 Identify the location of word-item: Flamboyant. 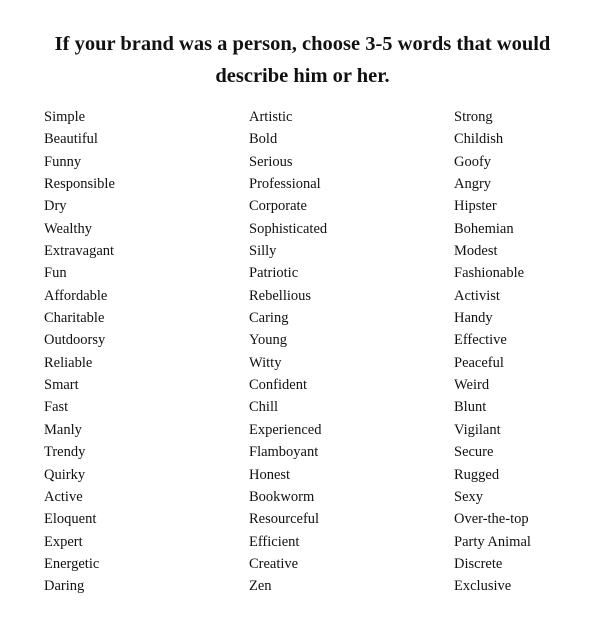
(284, 452).